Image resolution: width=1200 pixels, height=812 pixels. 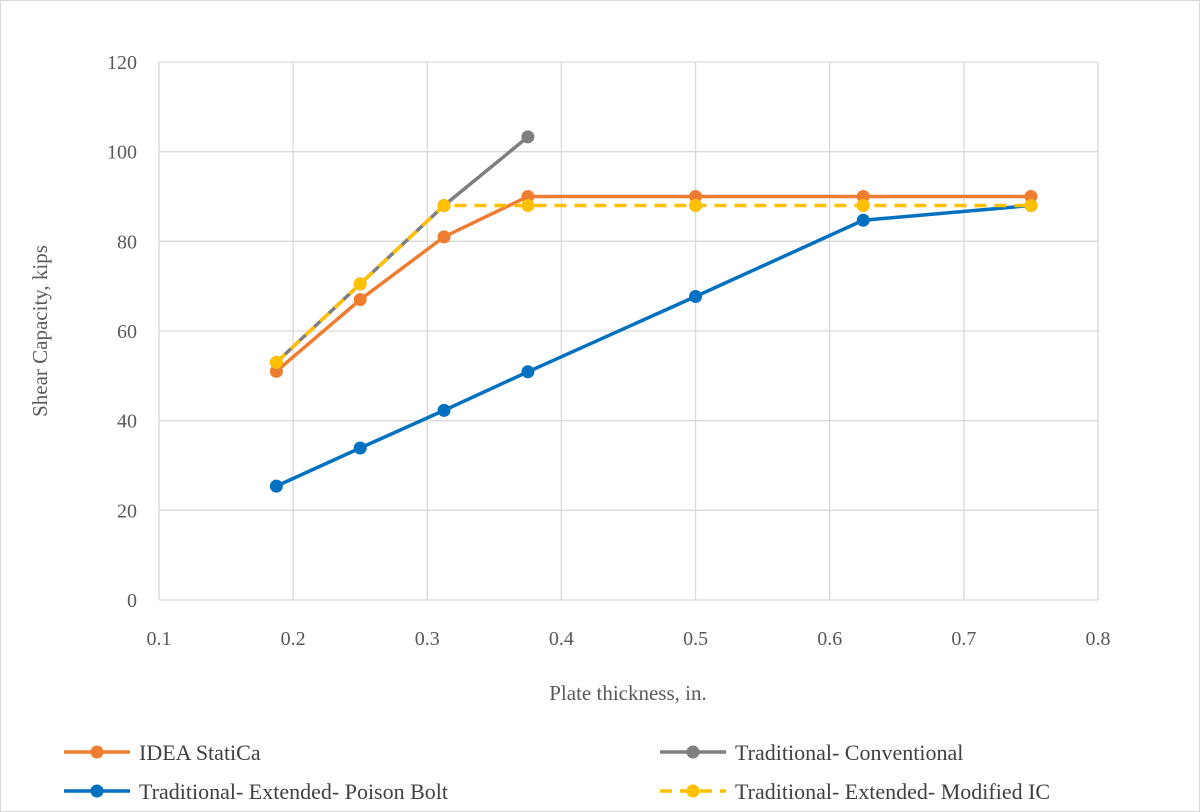 I want to click on legend-label: Traditional- Conventional, so click(x=849, y=752).